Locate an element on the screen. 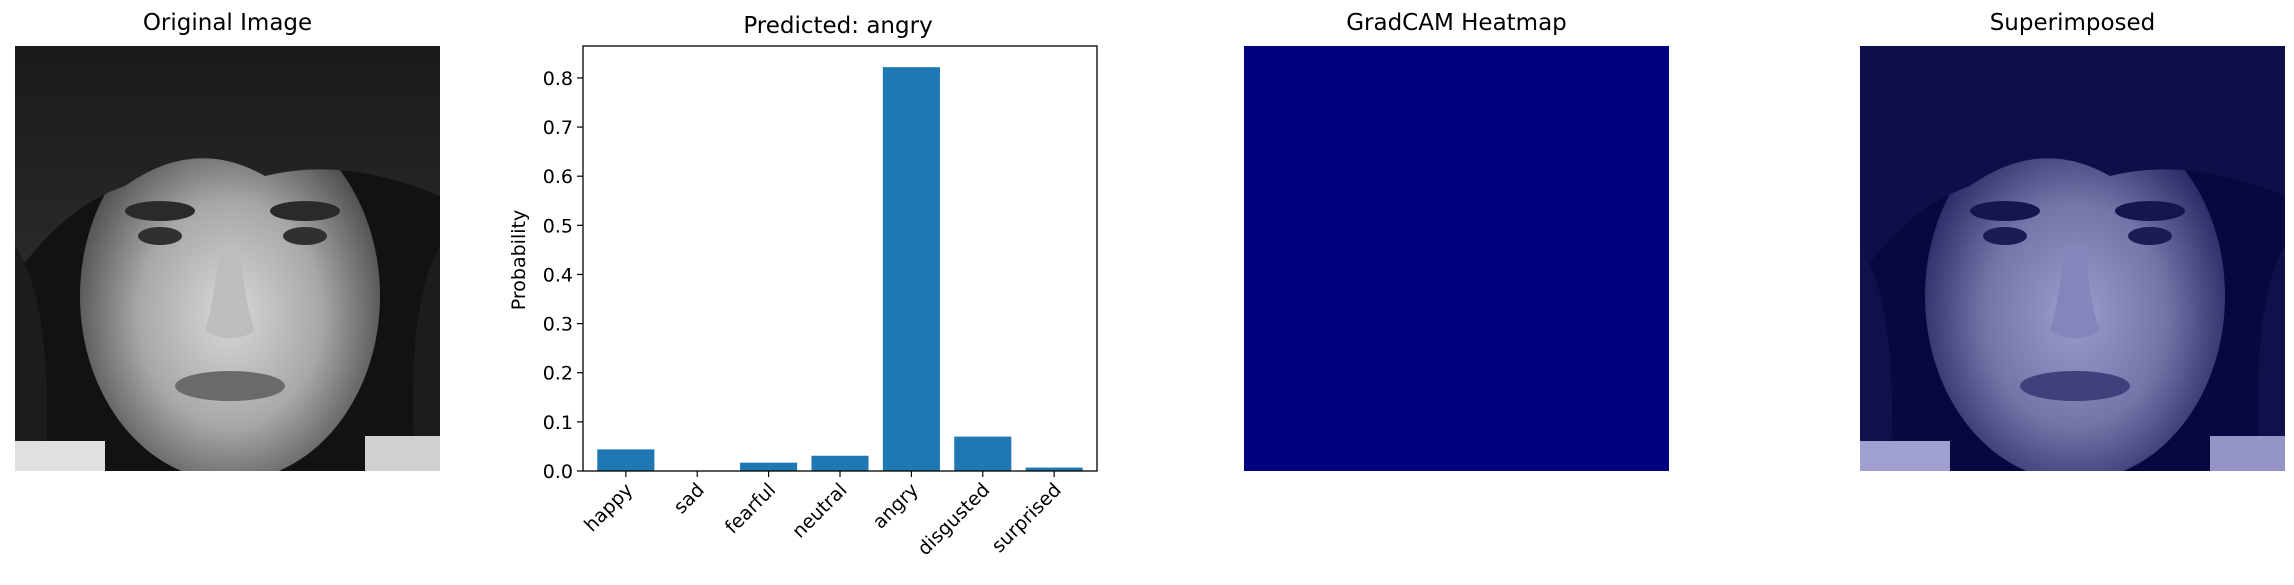 This screenshot has height=585, width=2294. x-tick-label: neutral is located at coordinates (820, 511).